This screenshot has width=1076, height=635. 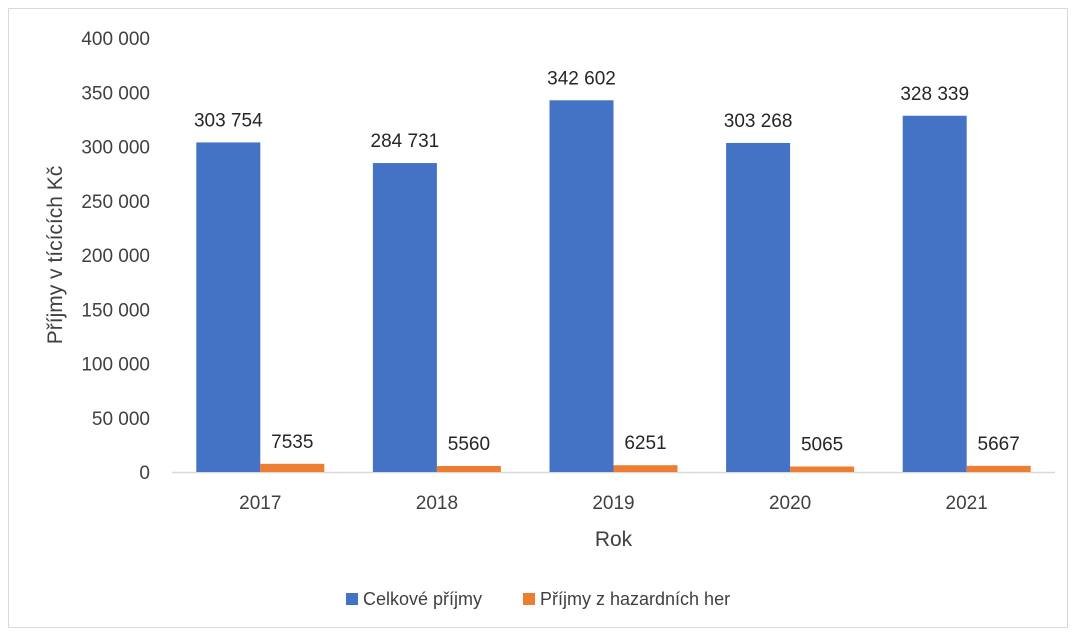 What do you see at coordinates (115, 202) in the screenshot?
I see `y-tick-label: 250 000` at bounding box center [115, 202].